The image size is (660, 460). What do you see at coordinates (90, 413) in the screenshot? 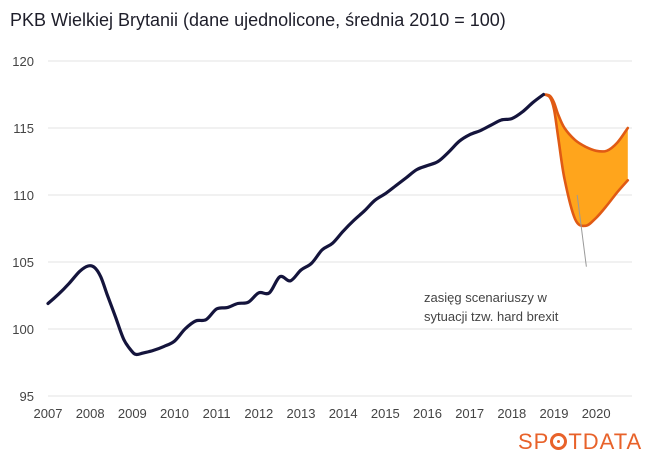
I see `x-tick-label: 2008` at bounding box center [90, 413].